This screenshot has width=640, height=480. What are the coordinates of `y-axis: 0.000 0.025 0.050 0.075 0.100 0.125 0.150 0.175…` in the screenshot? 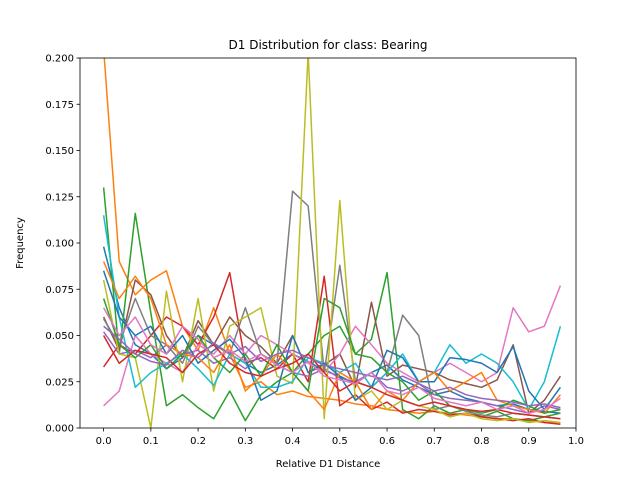 It's located at (62, 244).